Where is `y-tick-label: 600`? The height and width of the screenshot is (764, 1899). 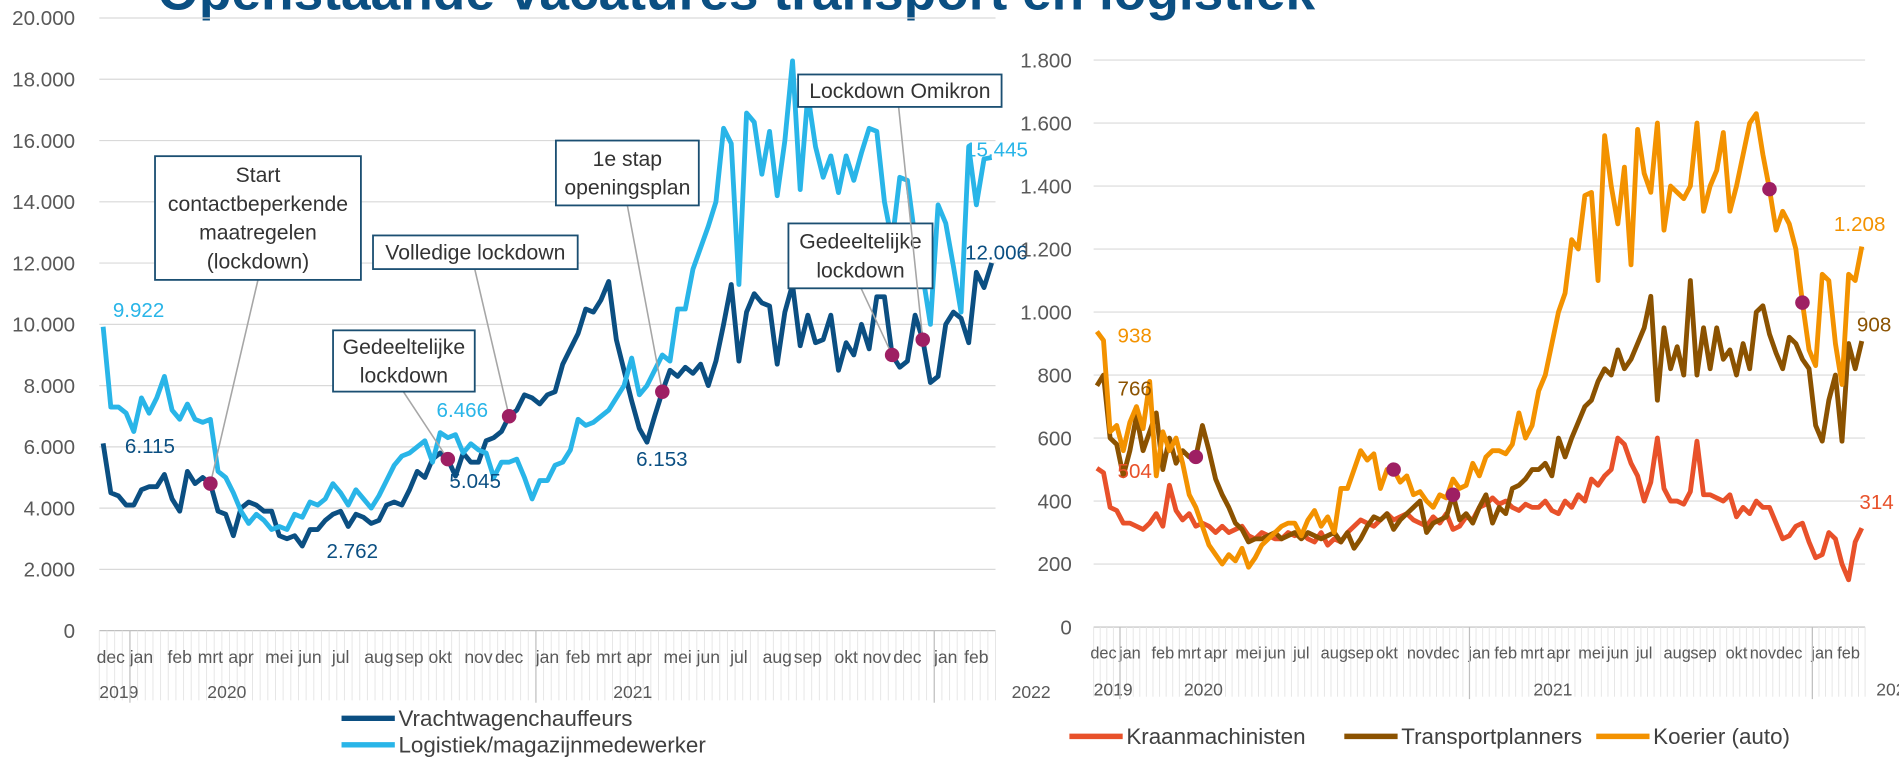 y-tick-label: 600 is located at coordinates (1054, 438).